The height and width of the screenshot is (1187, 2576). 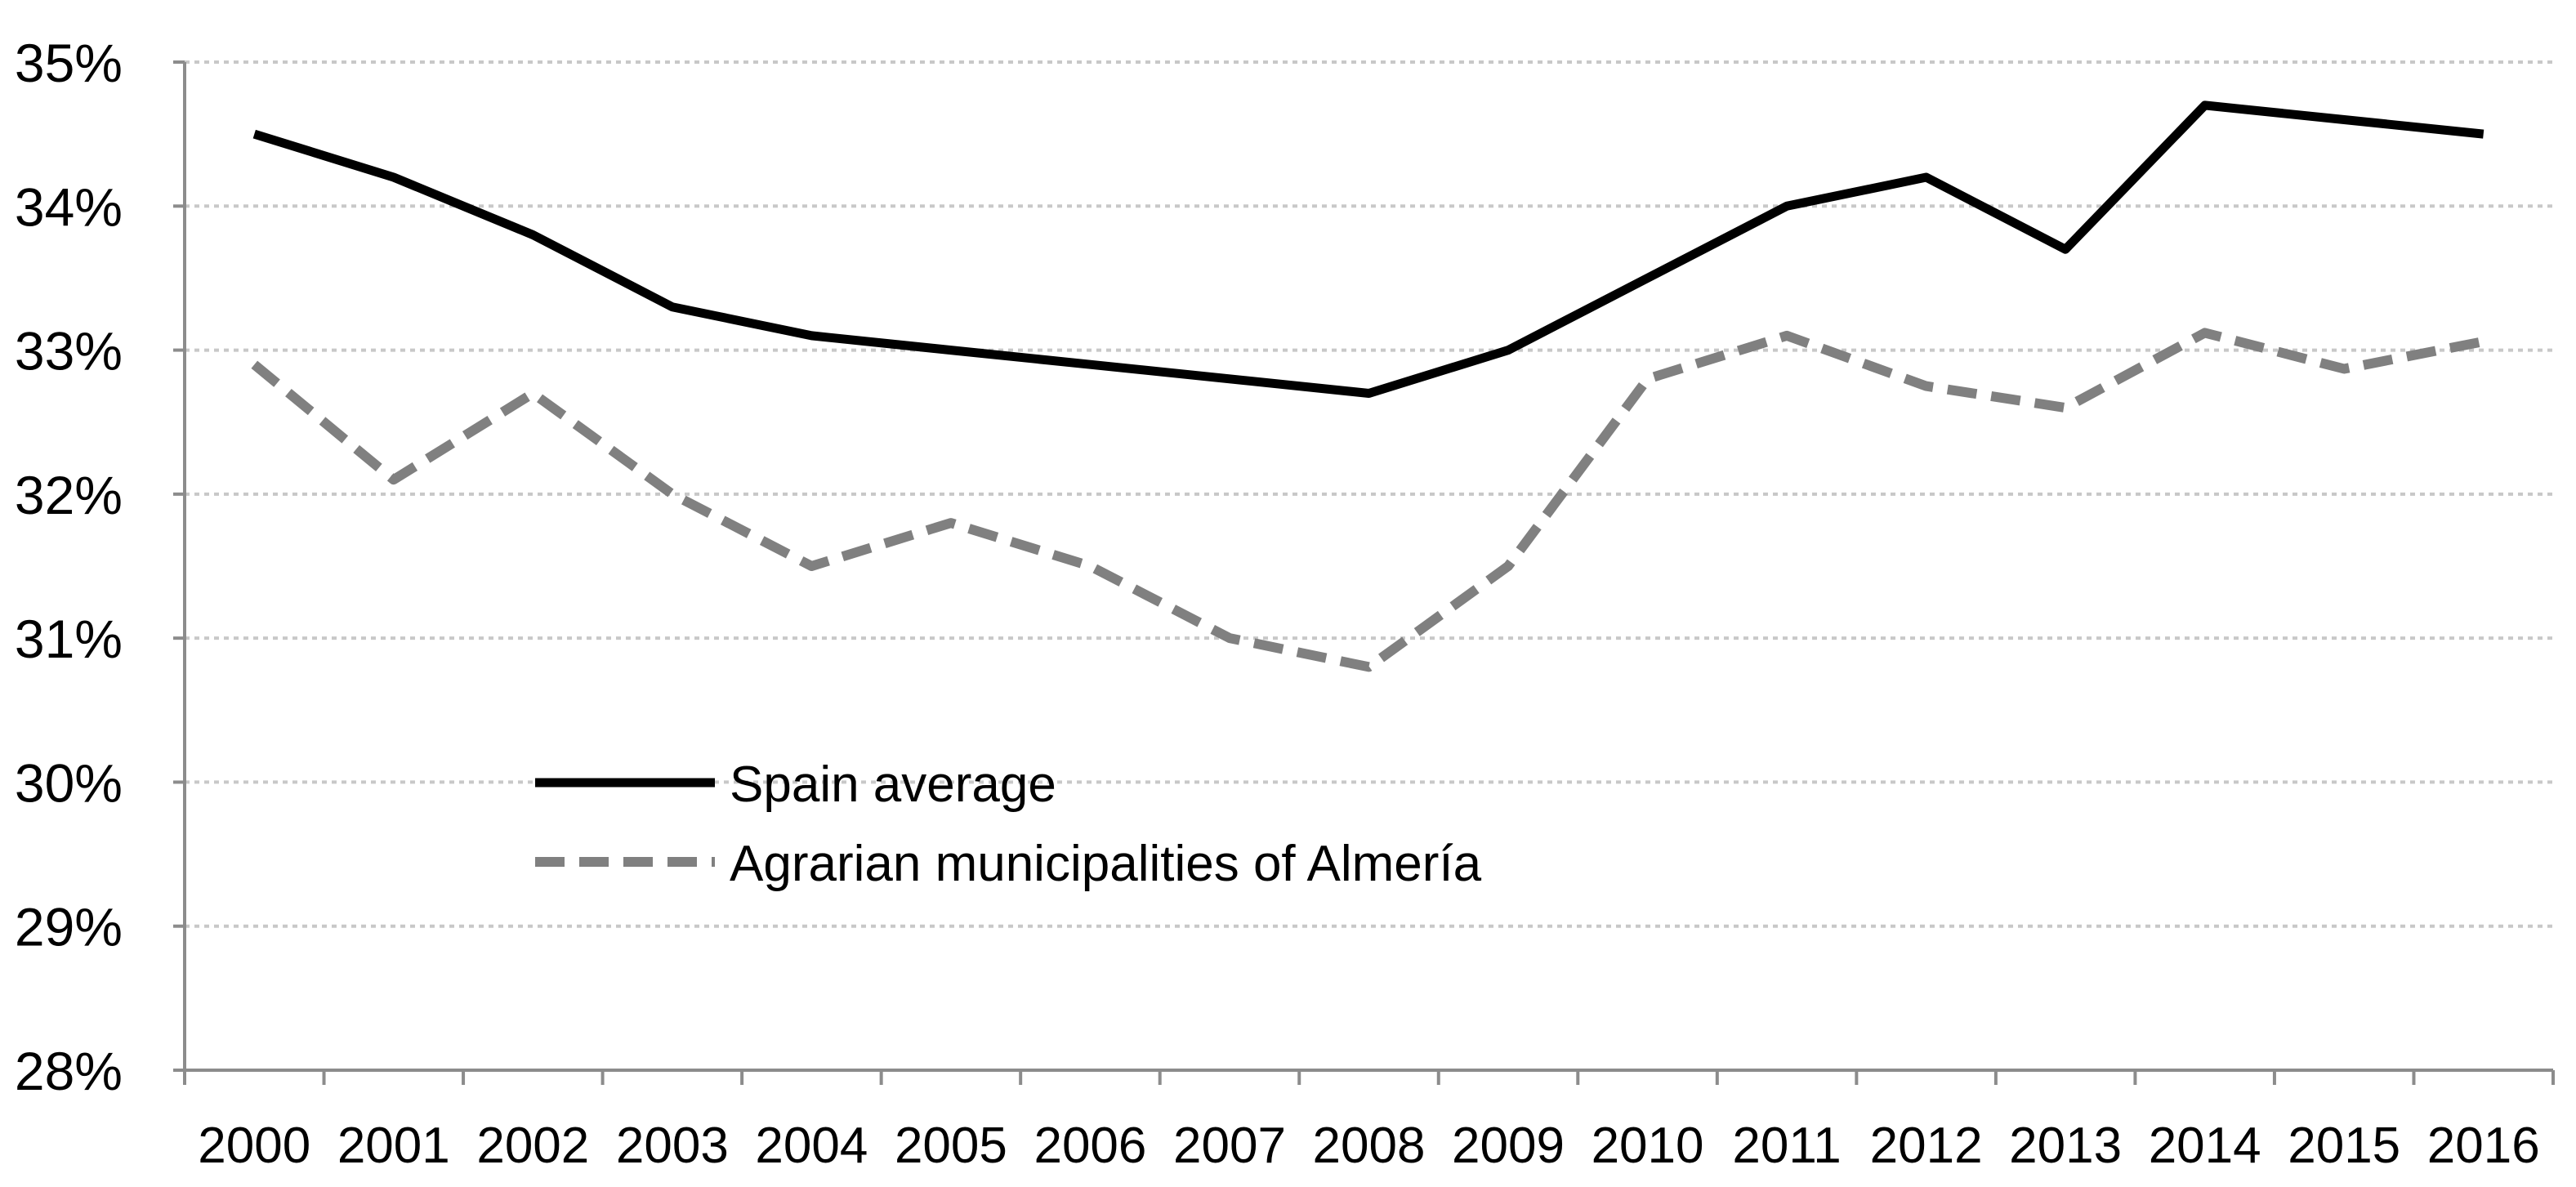 I want to click on y-tick-label: 28%, so click(x=69, y=1071).